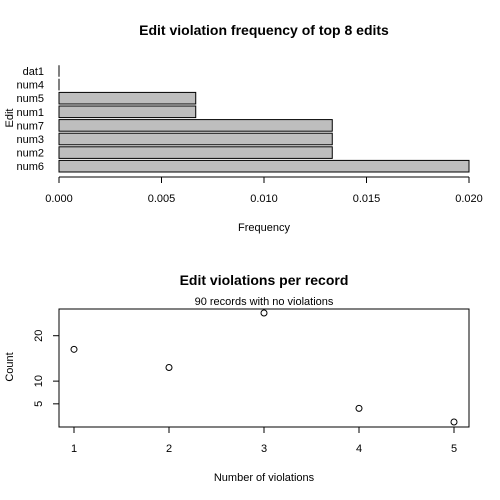 Image resolution: width=500 pixels, height=500 pixels. I want to click on bar-category-label: num7, so click(30, 126).